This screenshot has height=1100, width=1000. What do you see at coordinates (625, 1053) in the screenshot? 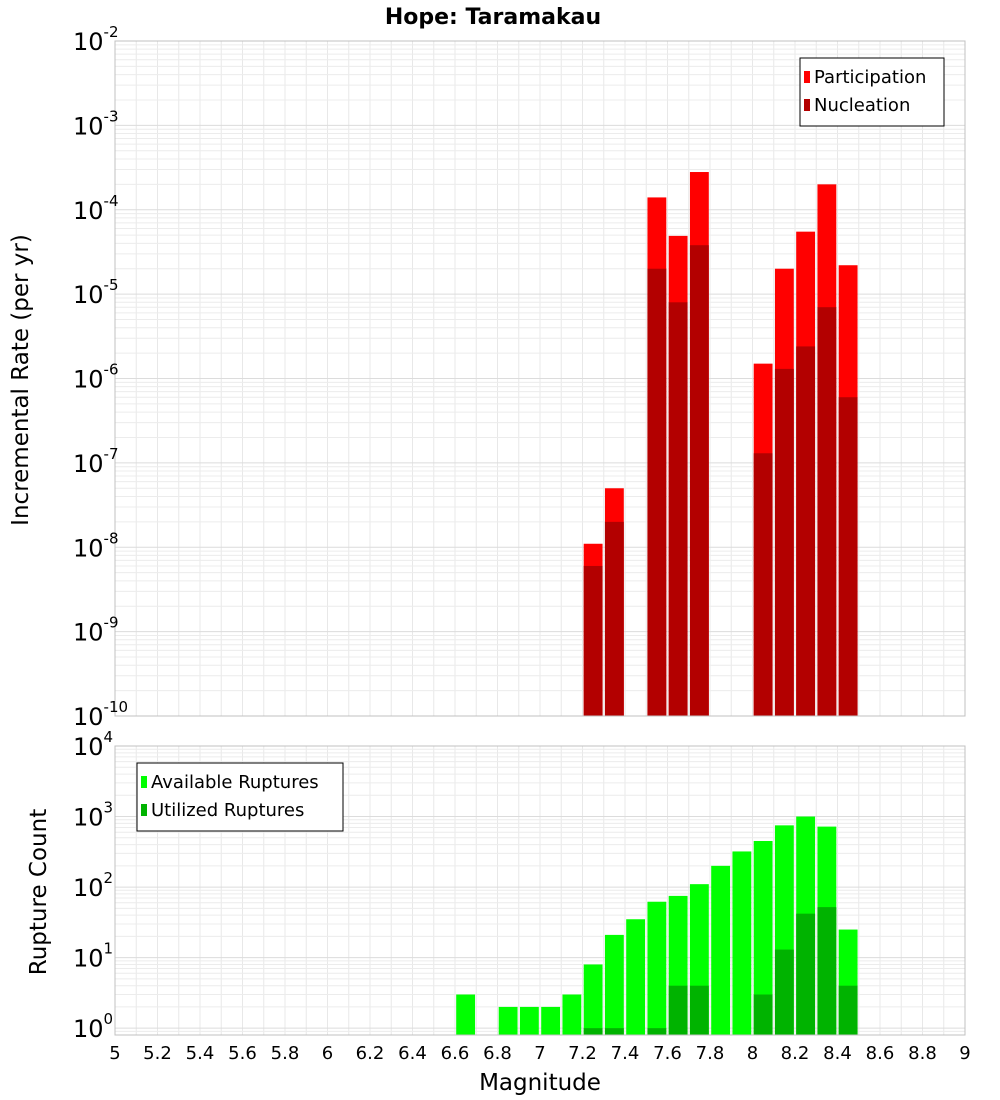
I see `x-tick-label: 7.4` at bounding box center [625, 1053].